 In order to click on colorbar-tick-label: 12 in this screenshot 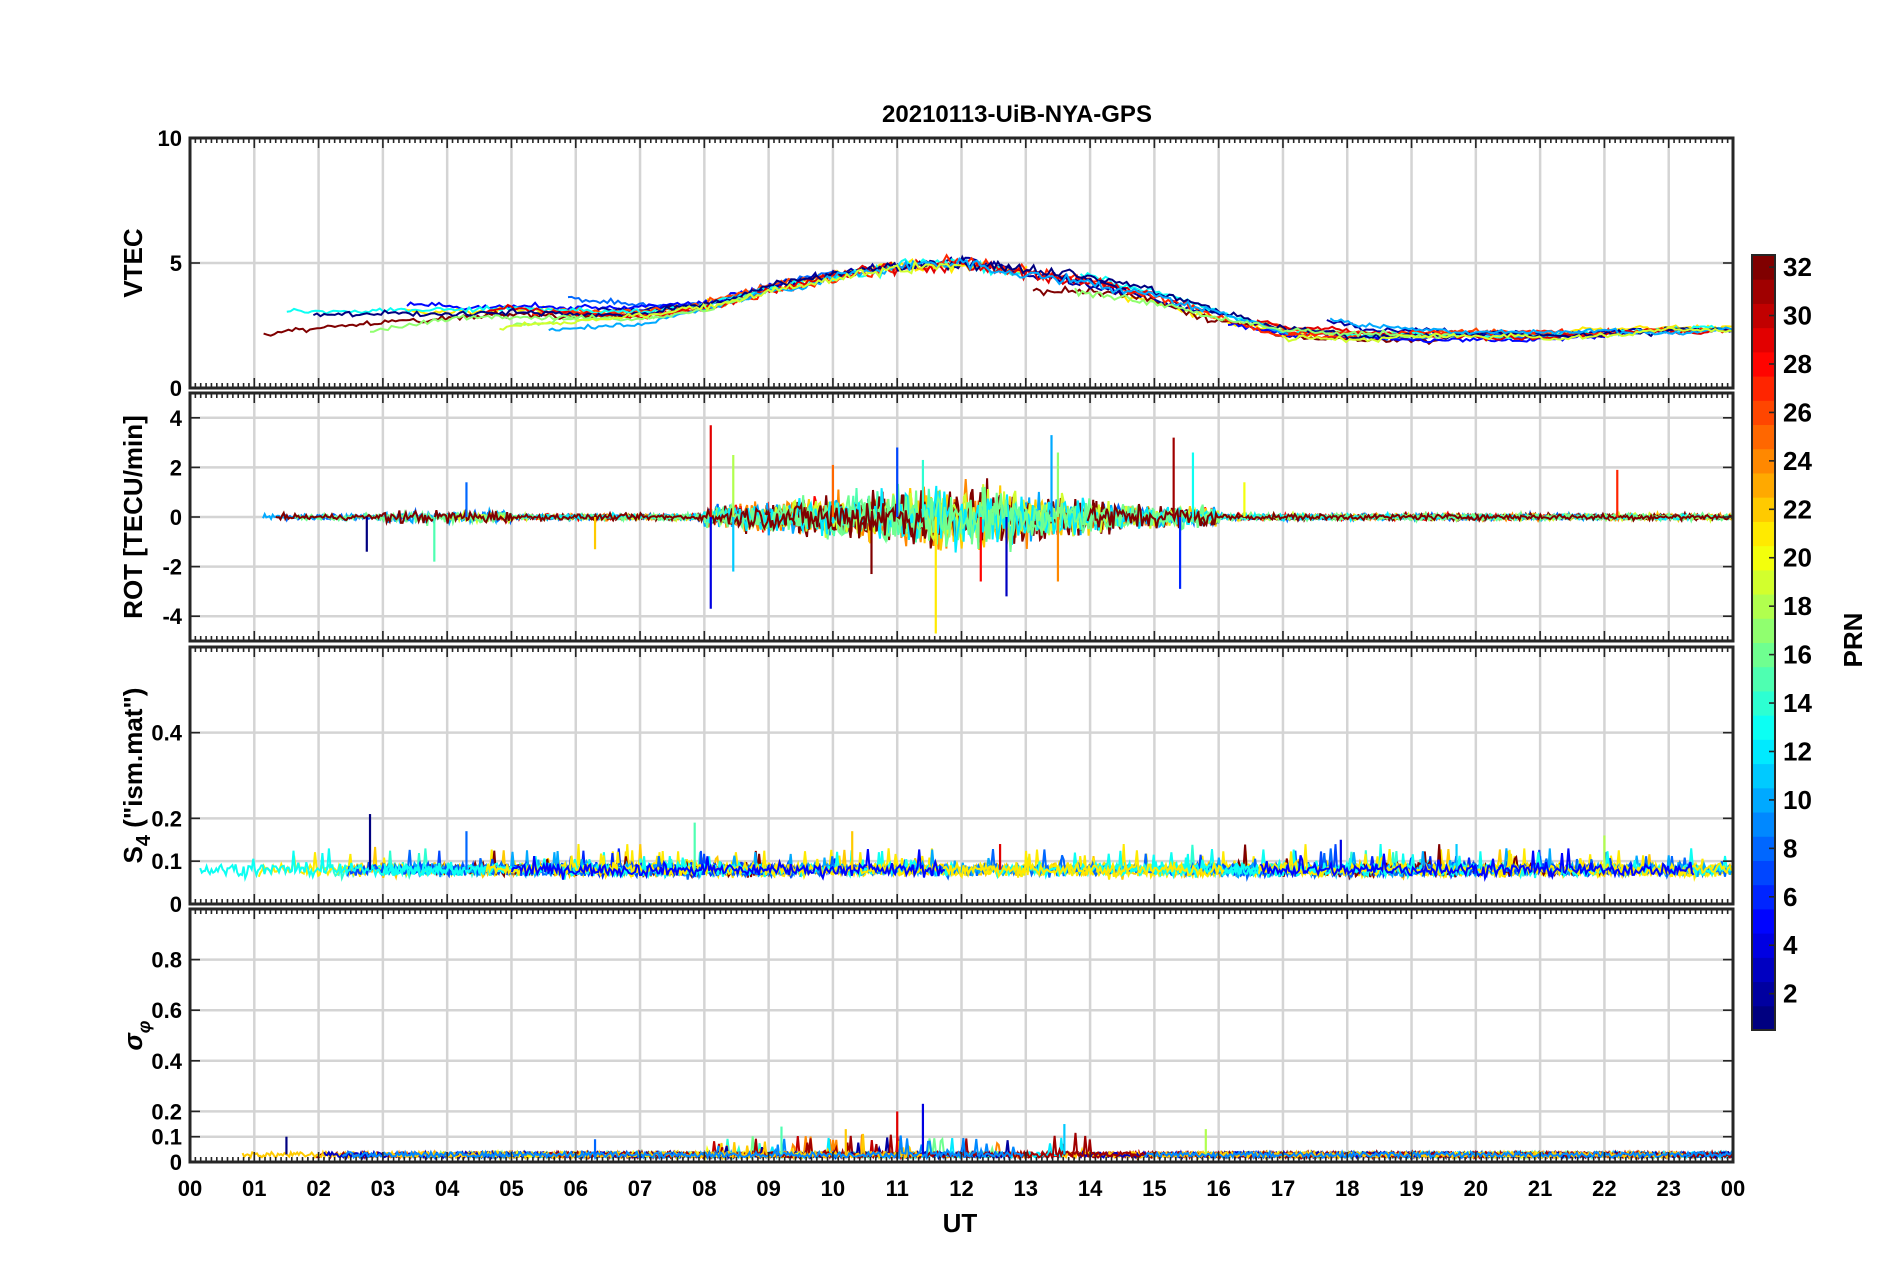, I will do `click(1797, 751)`.